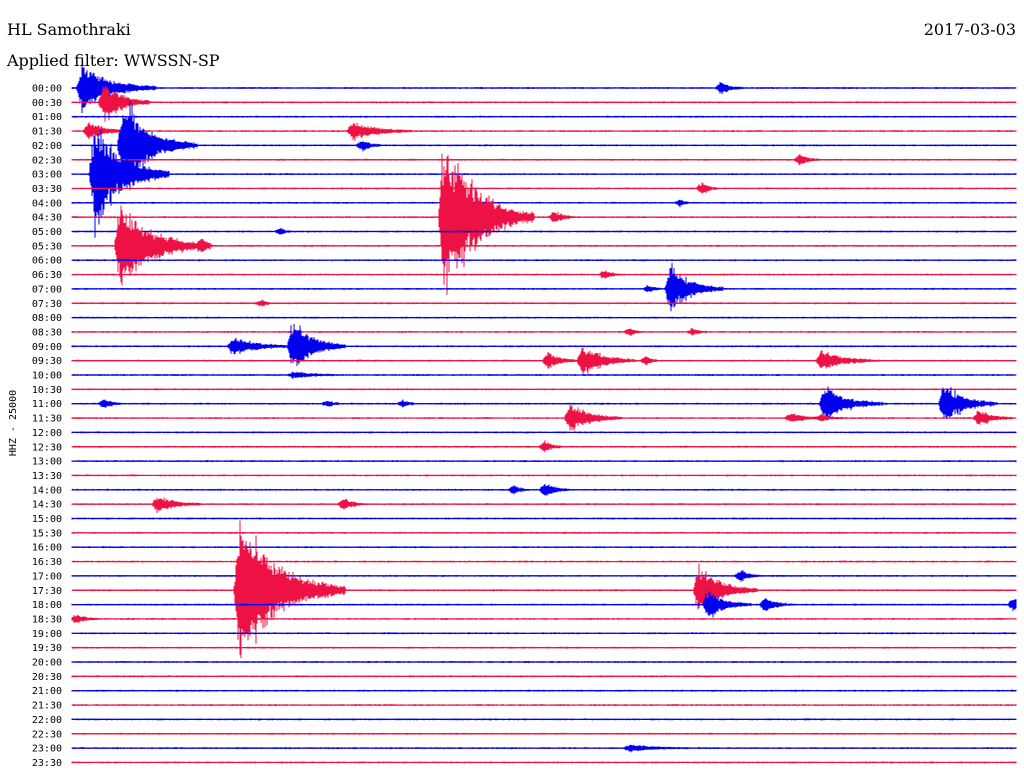  I want to click on row-label: 11:30, so click(47, 419).